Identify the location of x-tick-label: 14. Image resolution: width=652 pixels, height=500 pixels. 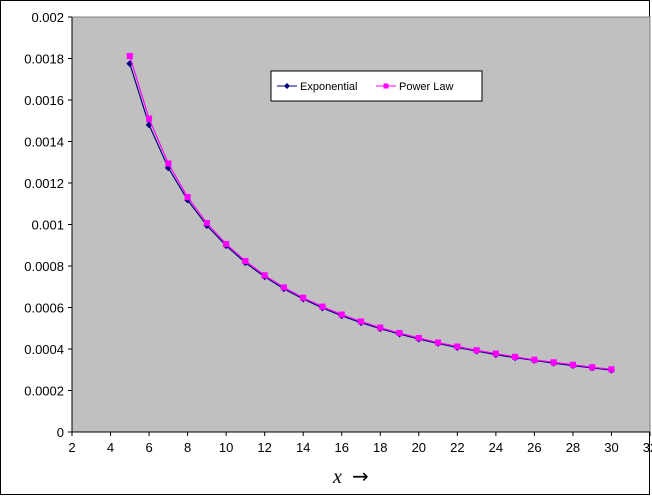
(303, 447).